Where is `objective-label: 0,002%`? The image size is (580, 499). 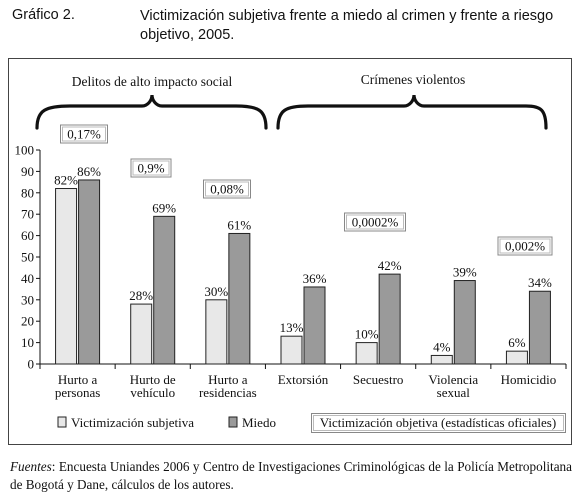
objective-label: 0,002% is located at coordinates (525, 246).